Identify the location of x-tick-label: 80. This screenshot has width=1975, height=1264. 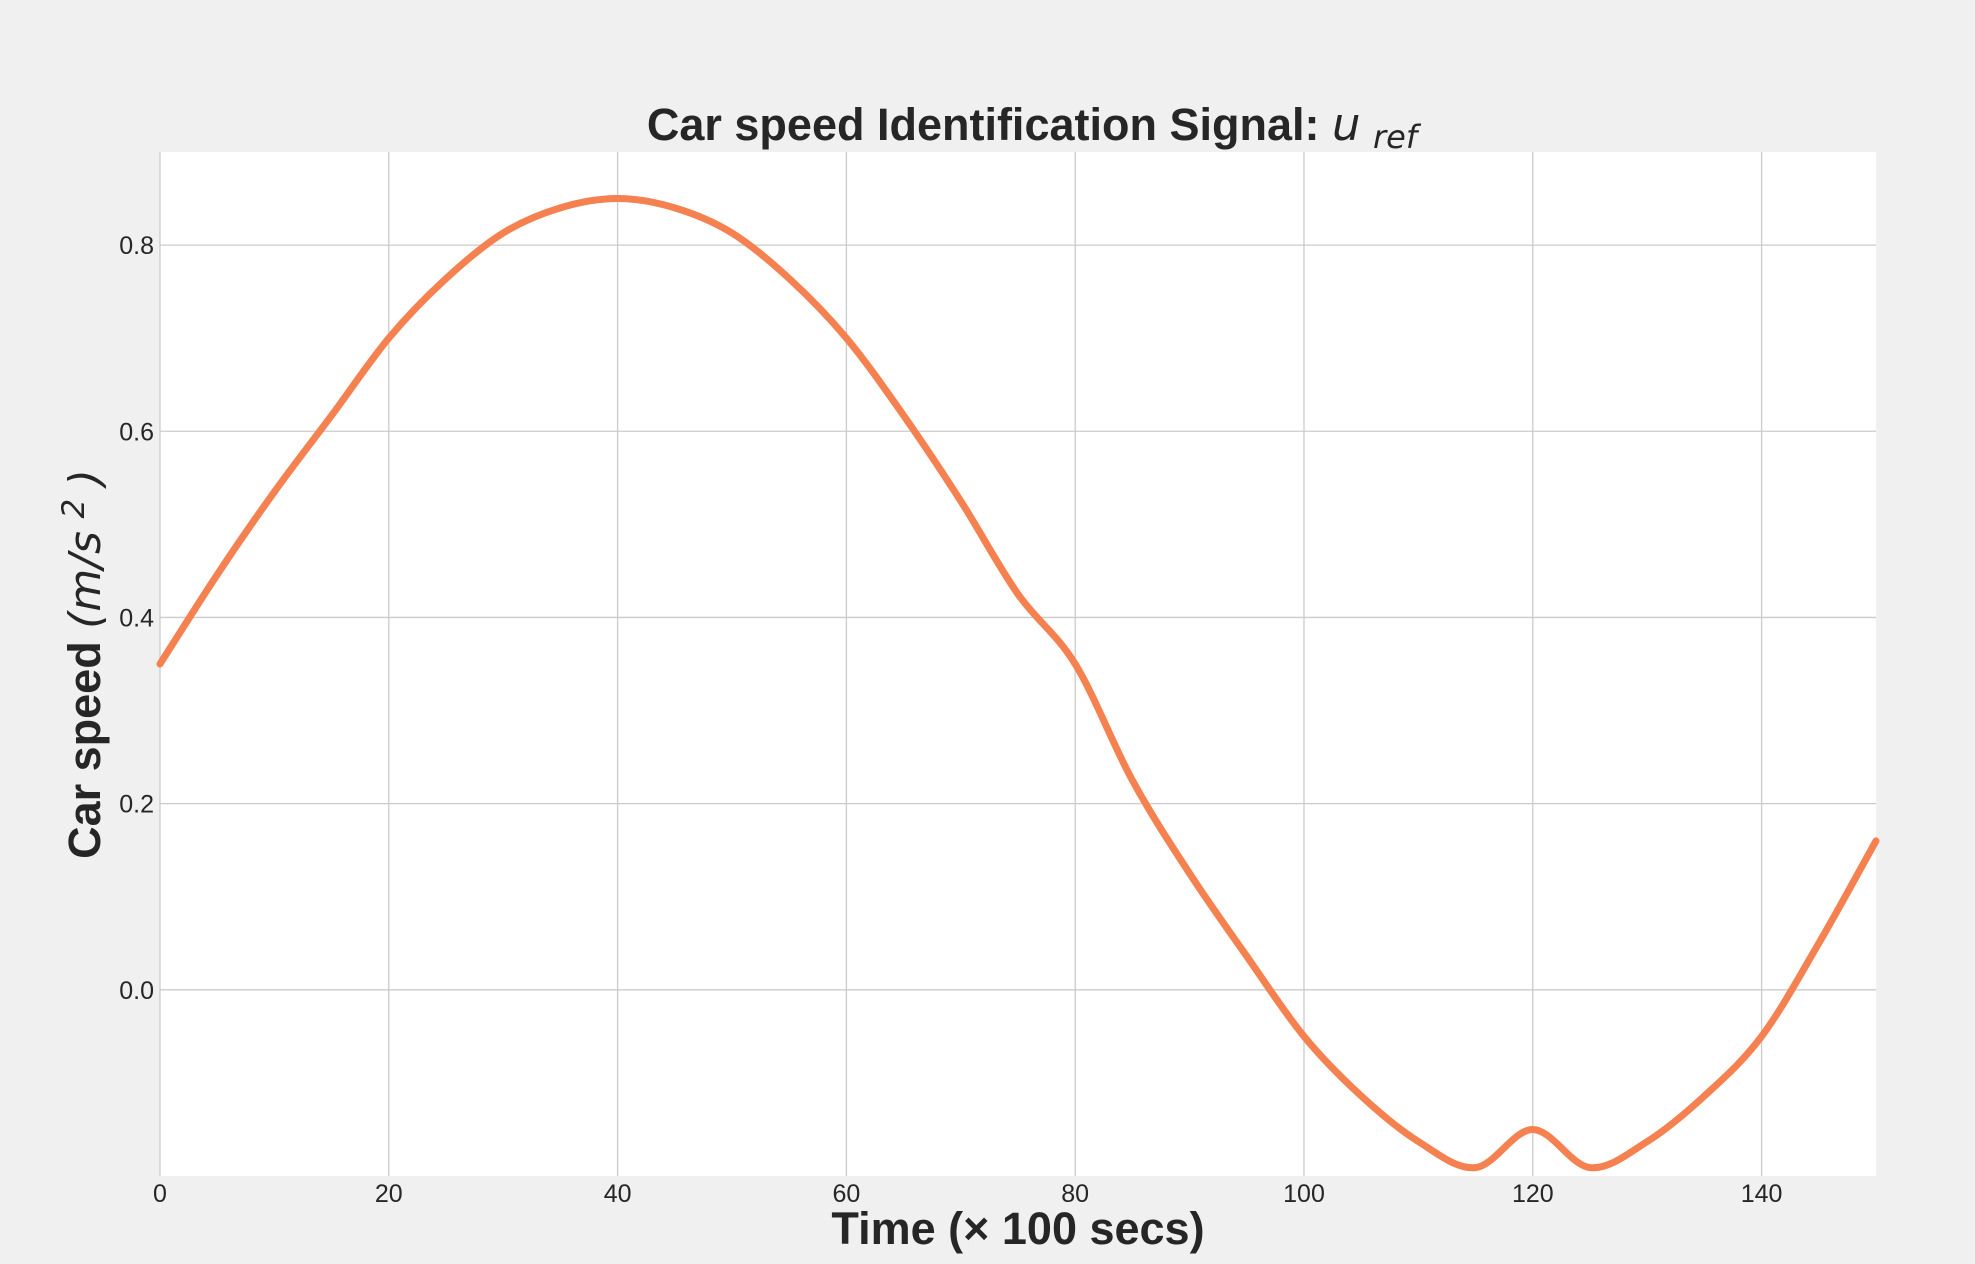
(1075, 1194).